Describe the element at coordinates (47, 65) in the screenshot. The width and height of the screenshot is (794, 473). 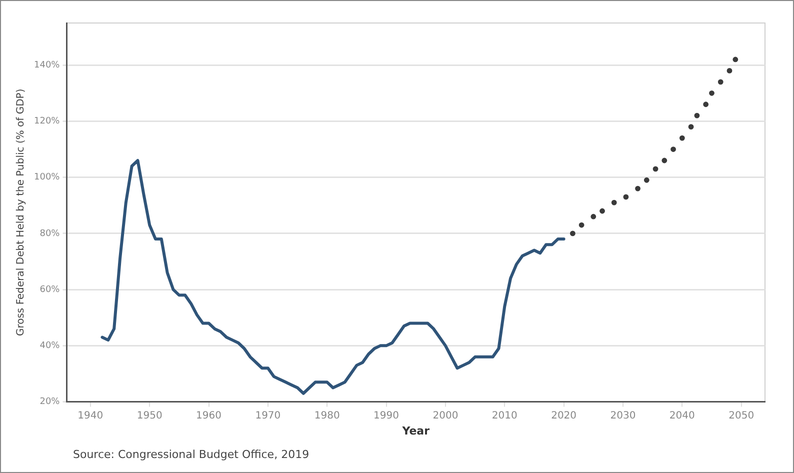
I see `y-tick-label: 140%` at that location.